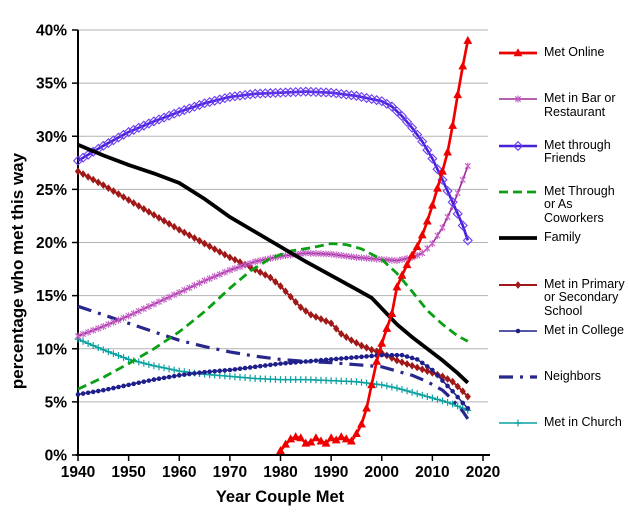  Describe the element at coordinates (382, 472) in the screenshot. I see `x-tick-label-2000: 2000` at that location.